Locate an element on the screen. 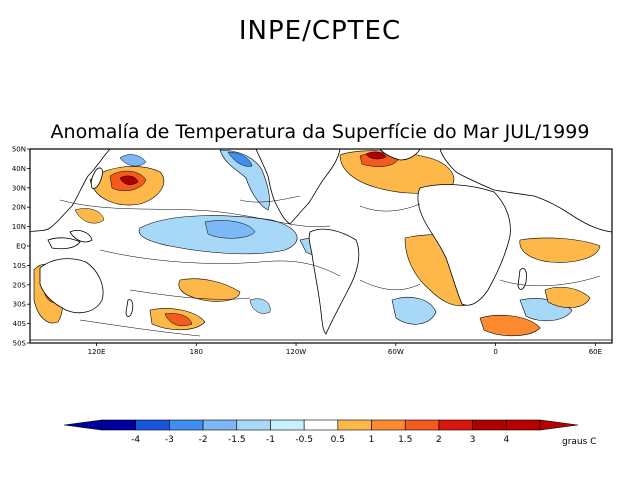 The width and height of the screenshot is (640, 494). colorbar-arrow-left is located at coordinates (83, 425).